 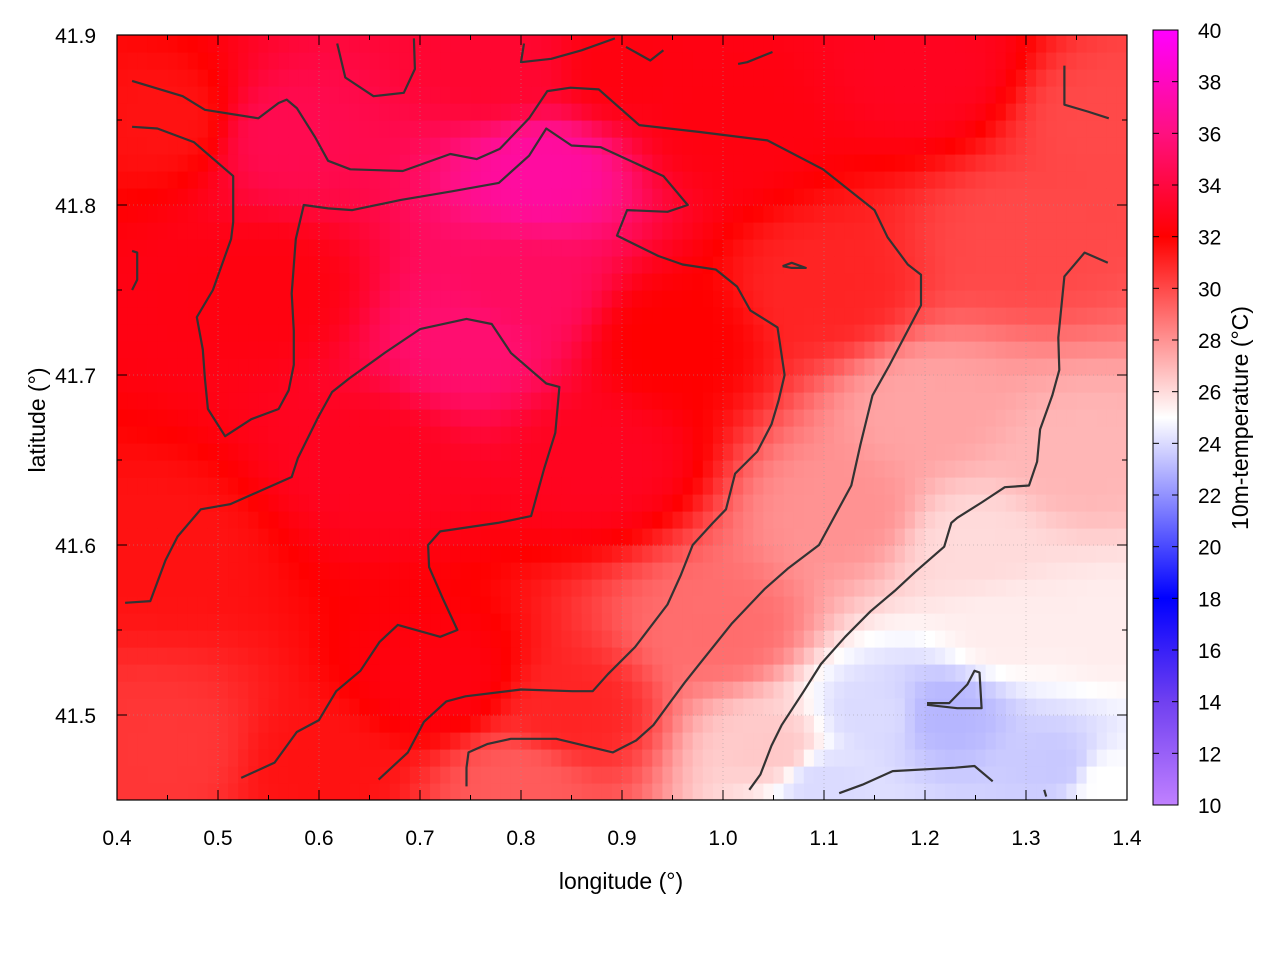 I want to click on contour-line, so click(x=1086, y=92).